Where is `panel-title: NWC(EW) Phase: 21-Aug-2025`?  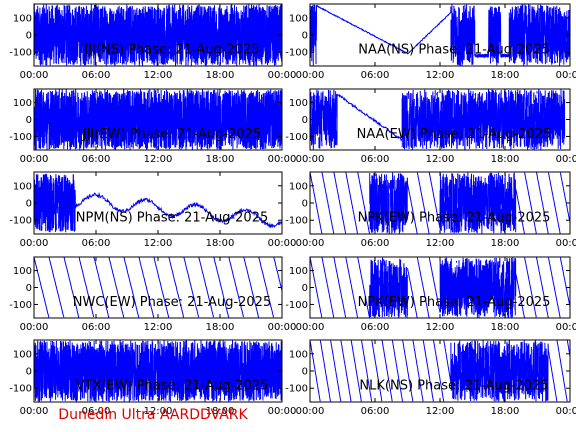 panel-title: NWC(EW) Phase: 21-Aug-2025 is located at coordinates (172, 302).